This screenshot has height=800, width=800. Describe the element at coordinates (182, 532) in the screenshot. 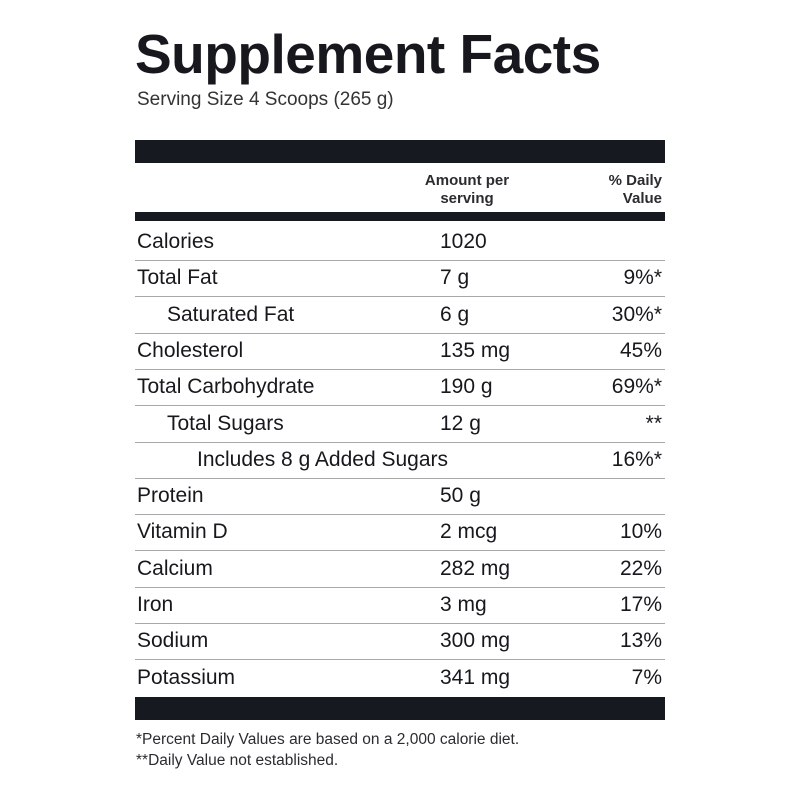

I see `nutrient-name: Vitamin D` at that location.